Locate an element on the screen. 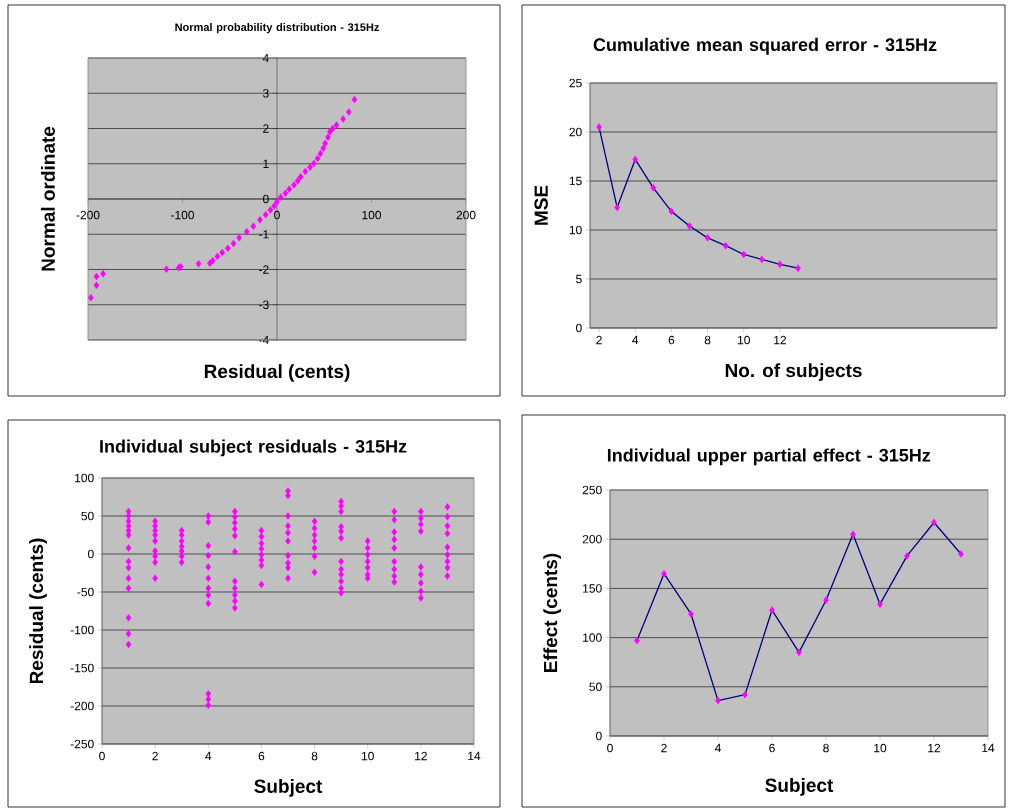 The width and height of the screenshot is (1009, 809). y-tick-label: -3 is located at coordinates (264, 304).